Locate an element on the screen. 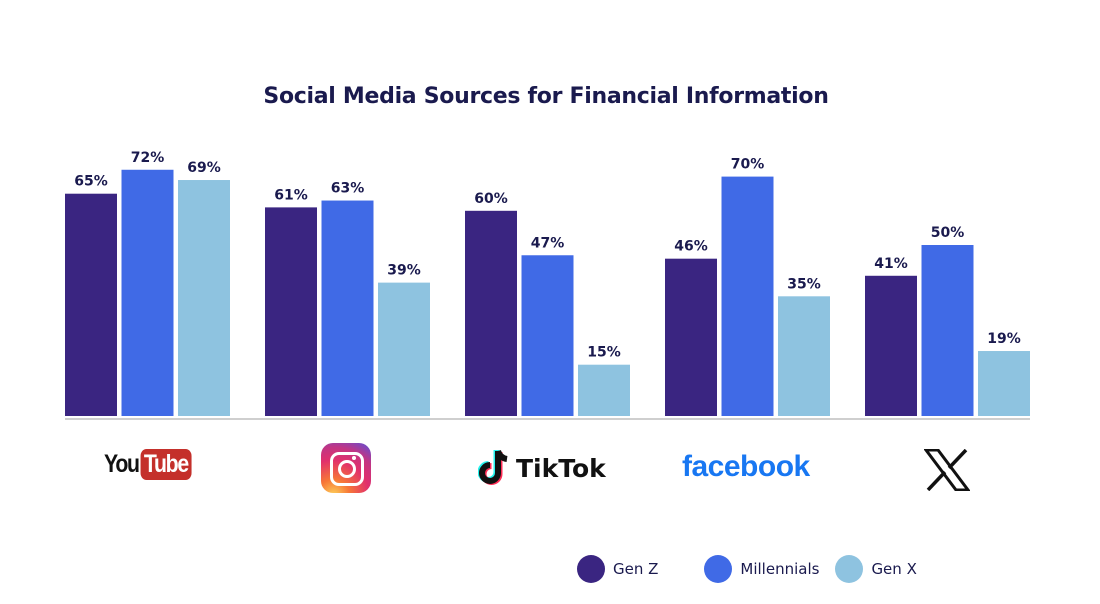 Image resolution: width=1100 pixels, height=604 pixels. bar-instagram-gen-x is located at coordinates (404, 349).